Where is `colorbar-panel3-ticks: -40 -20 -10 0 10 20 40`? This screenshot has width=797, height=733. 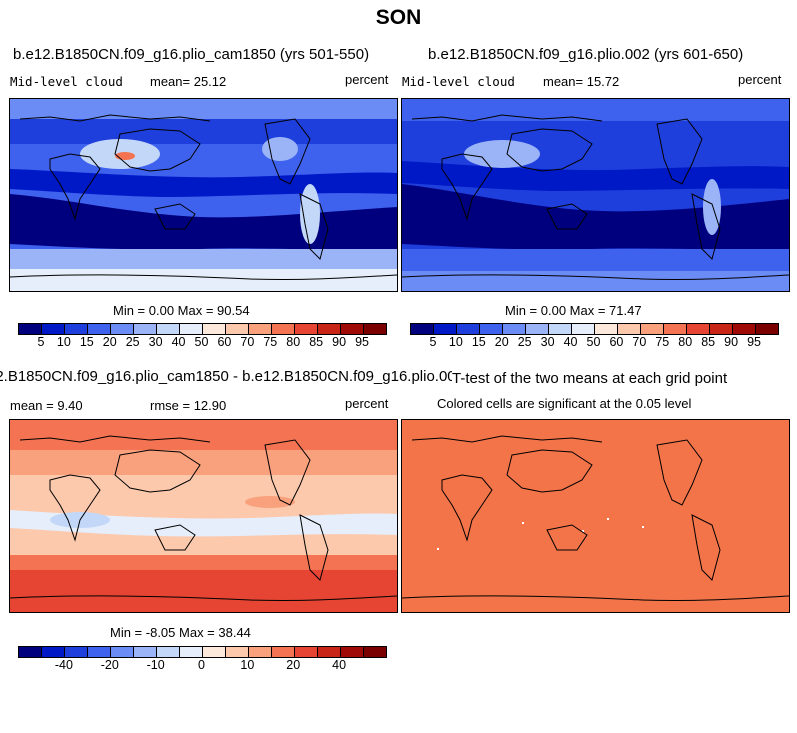
colorbar-panel3-ticks: -40 -20 -10 0 10 20 40 is located at coordinates (201, 666).